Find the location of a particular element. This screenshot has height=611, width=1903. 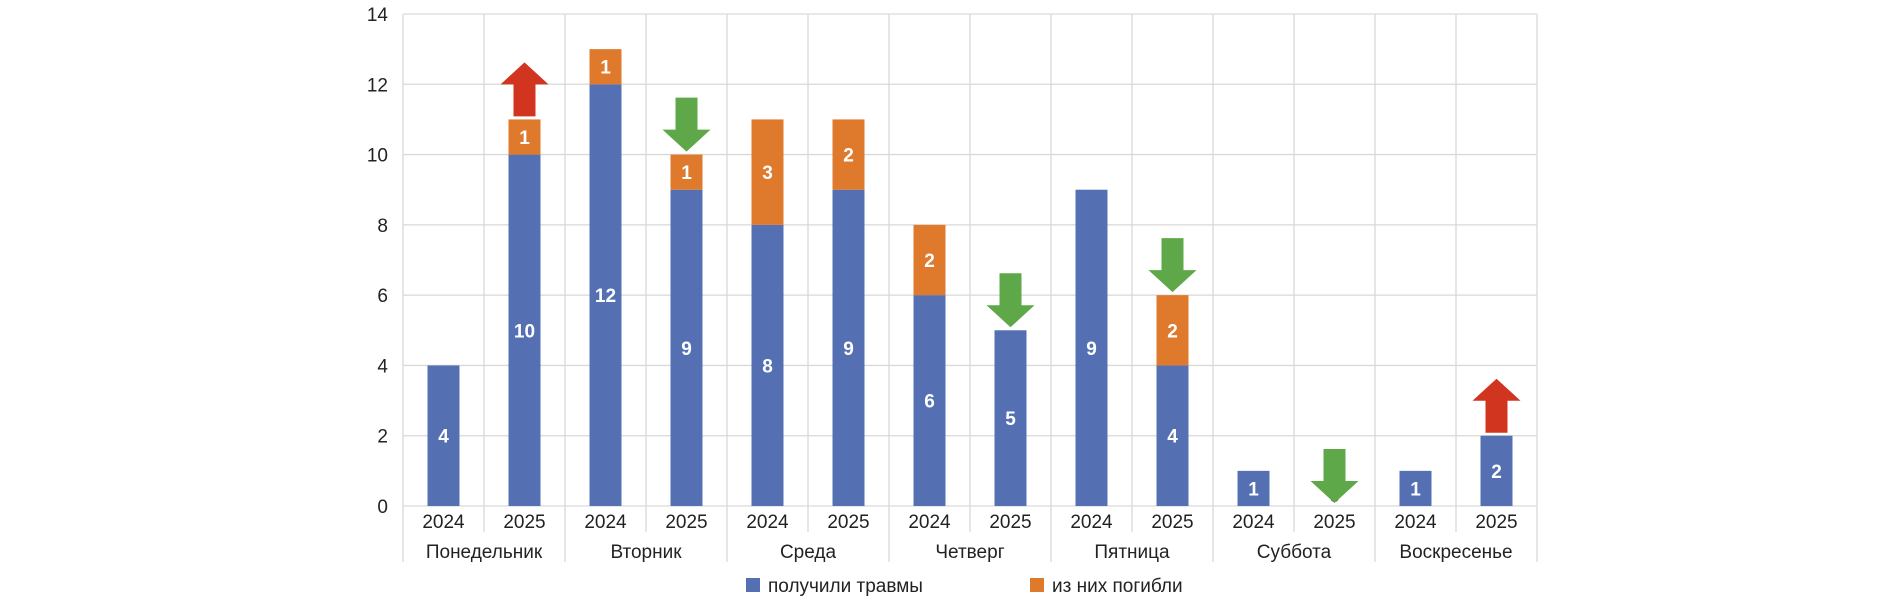

y-axis: 0 2 4 6 8 10 12 14 is located at coordinates (378, 261).